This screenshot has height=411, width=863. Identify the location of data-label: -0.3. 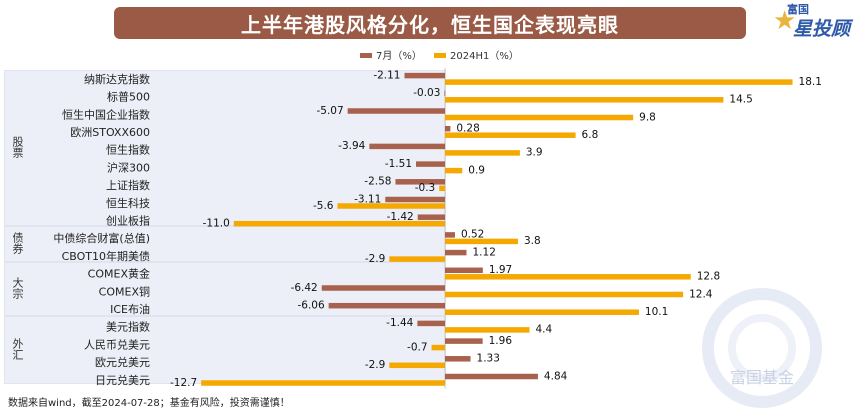
(425, 188).